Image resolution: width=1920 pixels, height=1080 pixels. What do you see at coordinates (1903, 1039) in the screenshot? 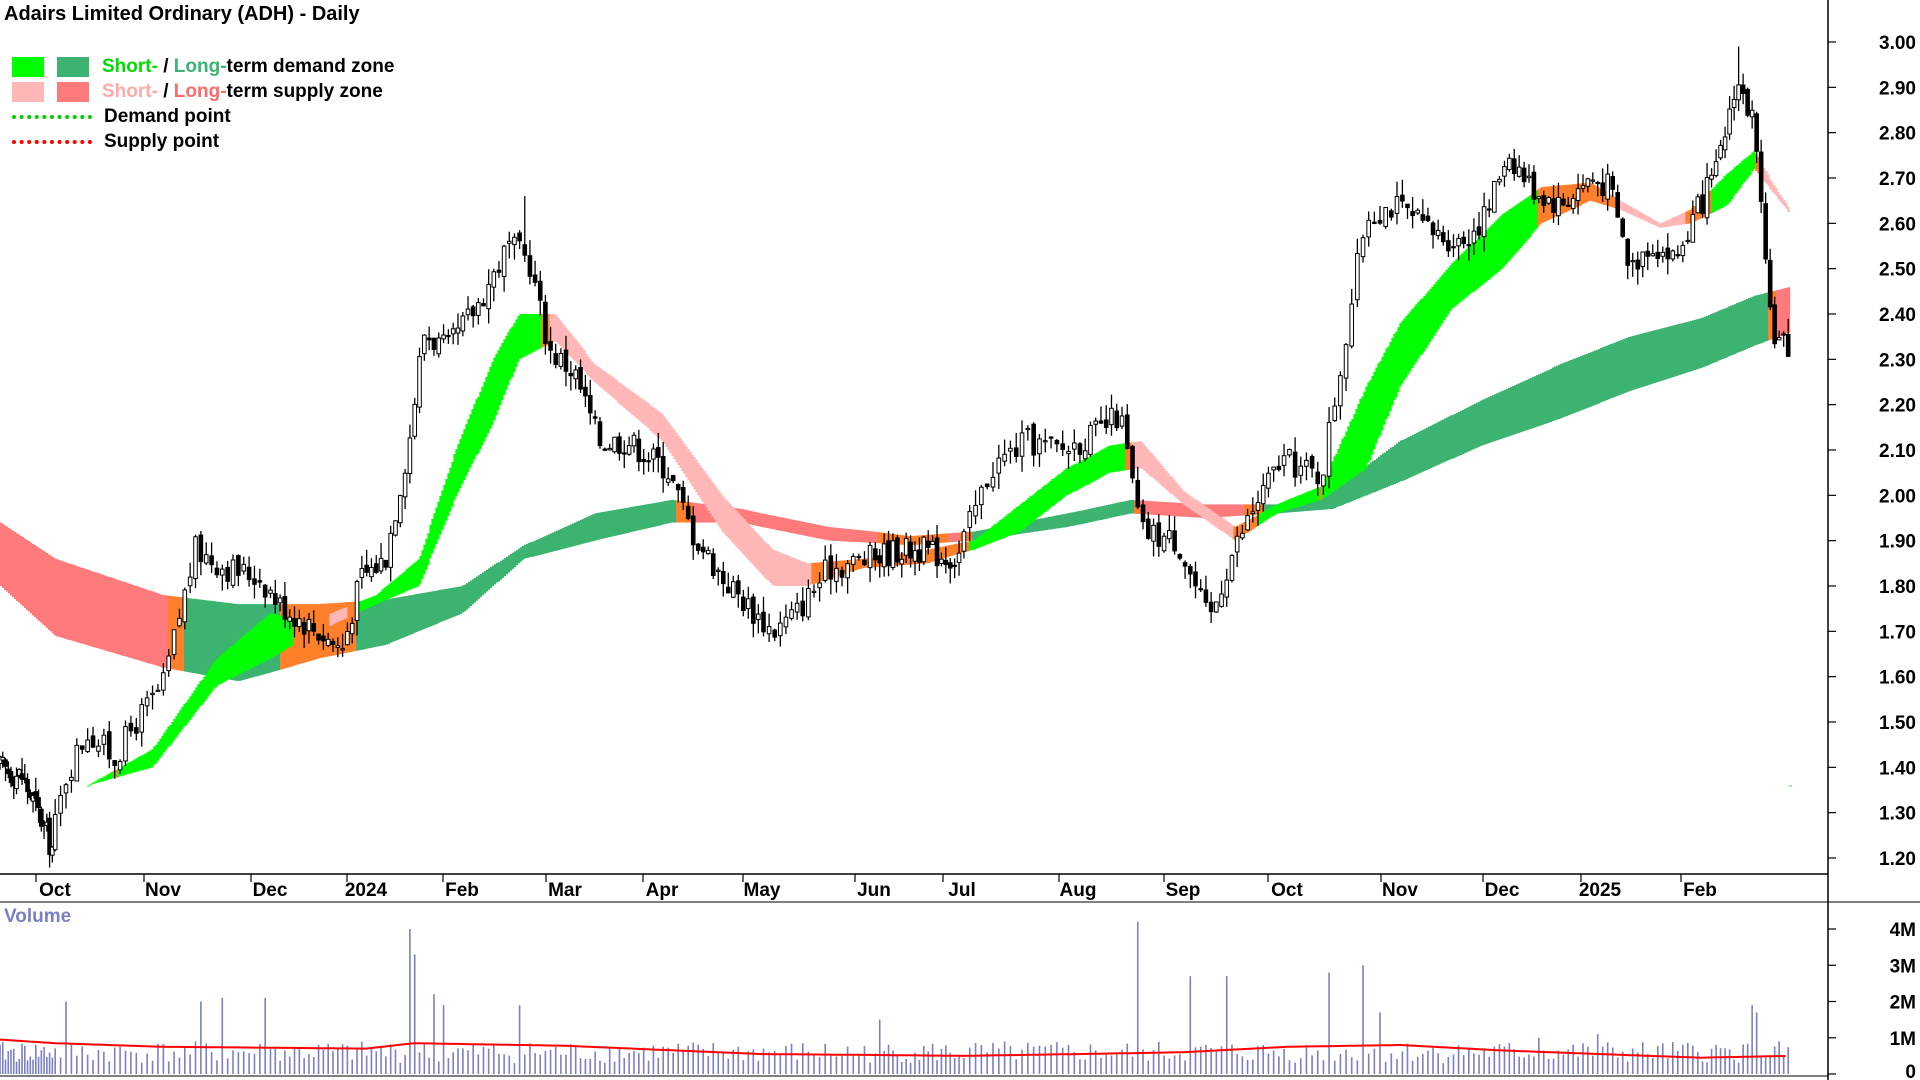
I see `volume-tick-label: 1M` at bounding box center [1903, 1039].